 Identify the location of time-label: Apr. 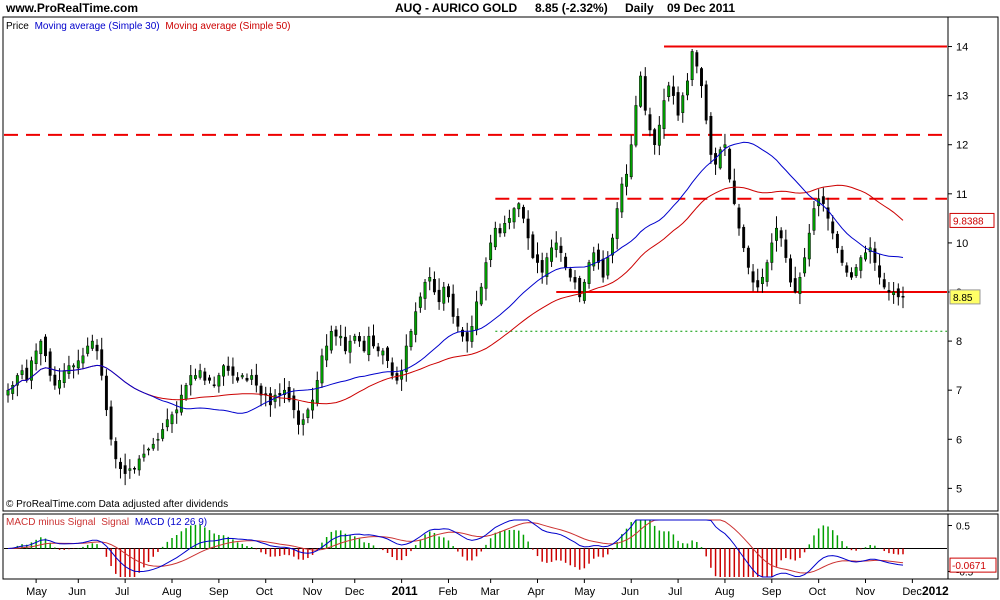
(536, 592).